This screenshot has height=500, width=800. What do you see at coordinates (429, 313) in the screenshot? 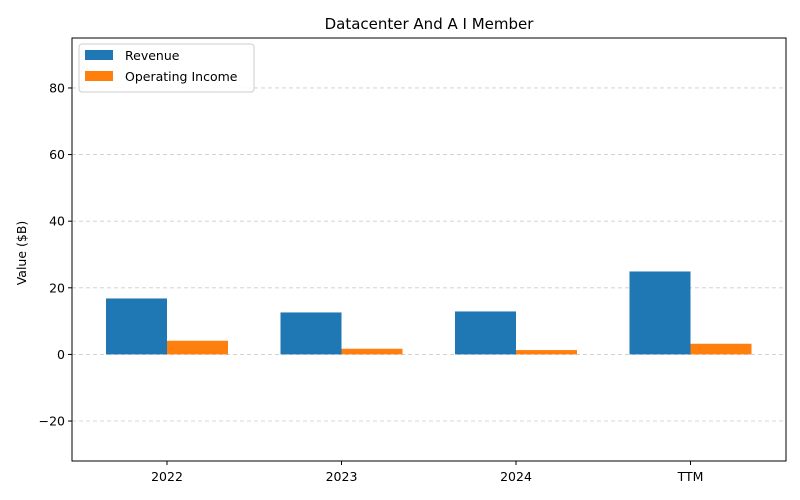
I see `bars` at bounding box center [429, 313].